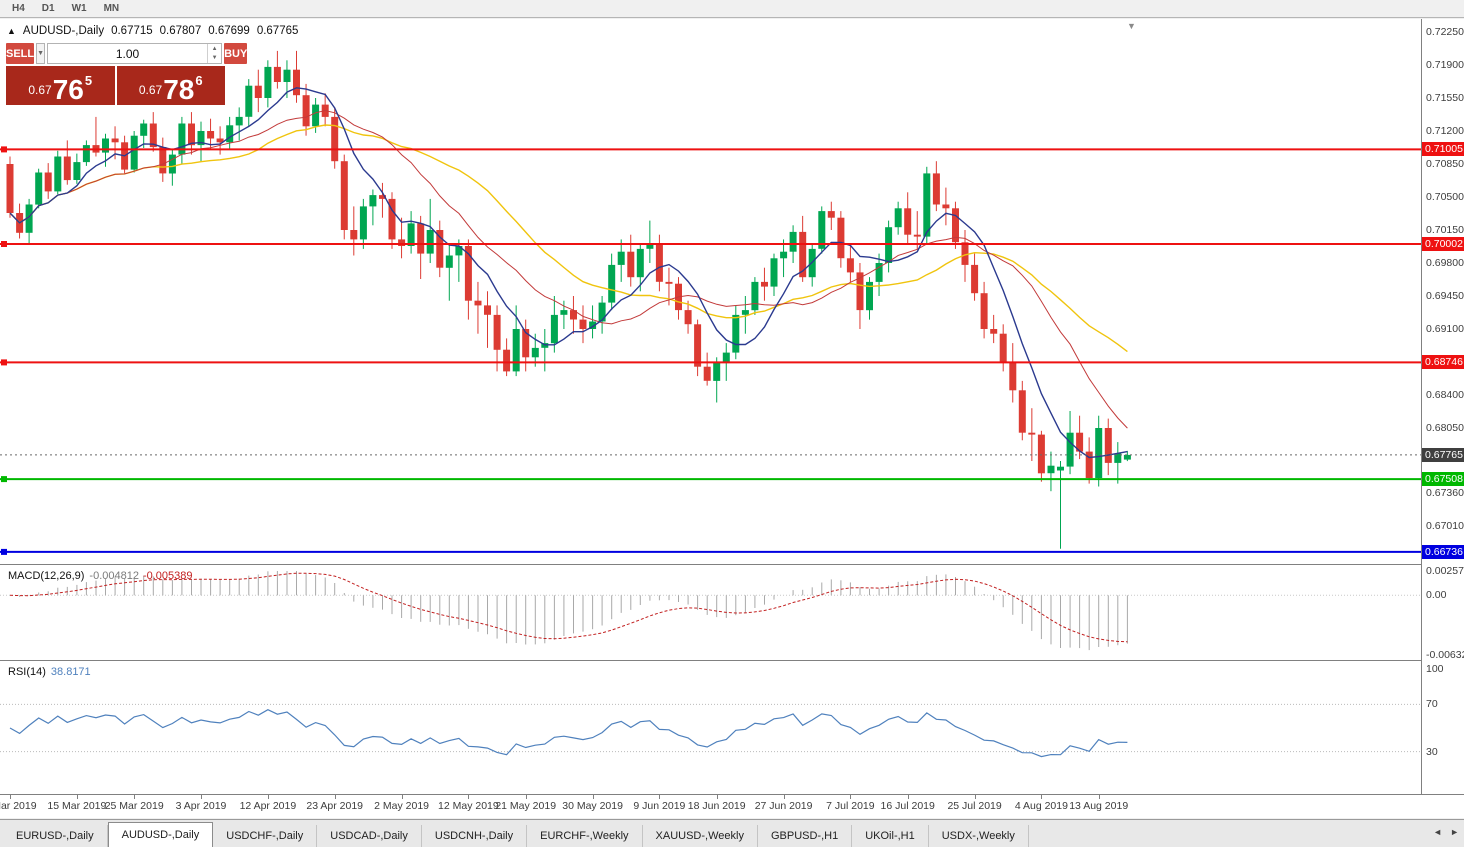  What do you see at coordinates (167, 576) in the screenshot?
I see `macd-signal-value: -0.005389` at bounding box center [167, 576].